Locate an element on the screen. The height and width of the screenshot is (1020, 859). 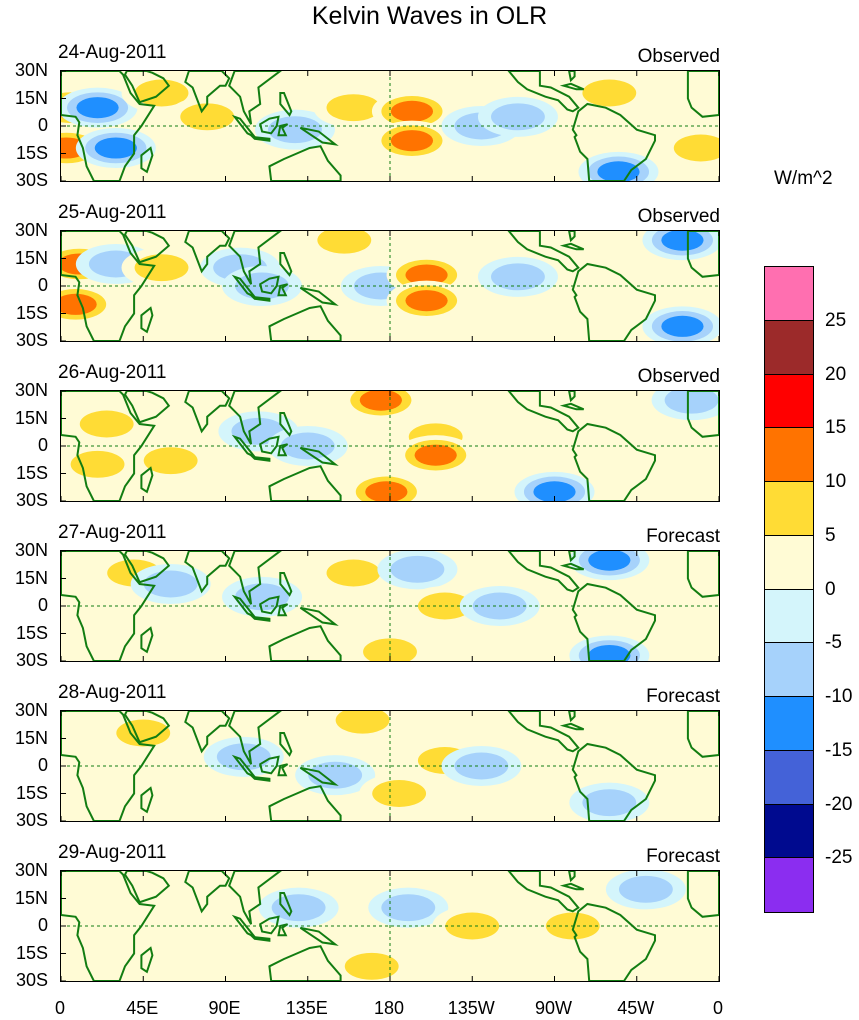
colorbar-tick-label: 10 is located at coordinates (836, 481).